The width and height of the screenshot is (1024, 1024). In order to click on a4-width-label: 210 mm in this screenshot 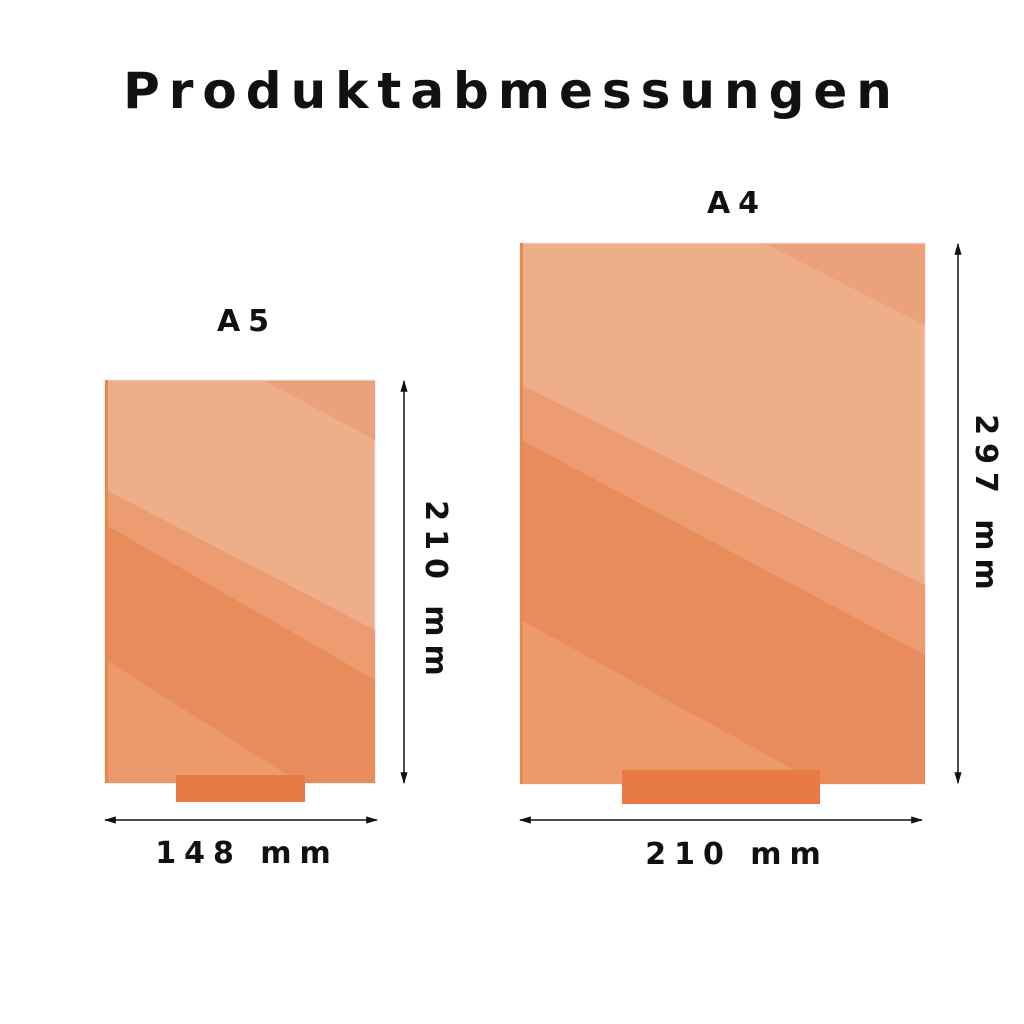, I will do `click(737, 854)`.